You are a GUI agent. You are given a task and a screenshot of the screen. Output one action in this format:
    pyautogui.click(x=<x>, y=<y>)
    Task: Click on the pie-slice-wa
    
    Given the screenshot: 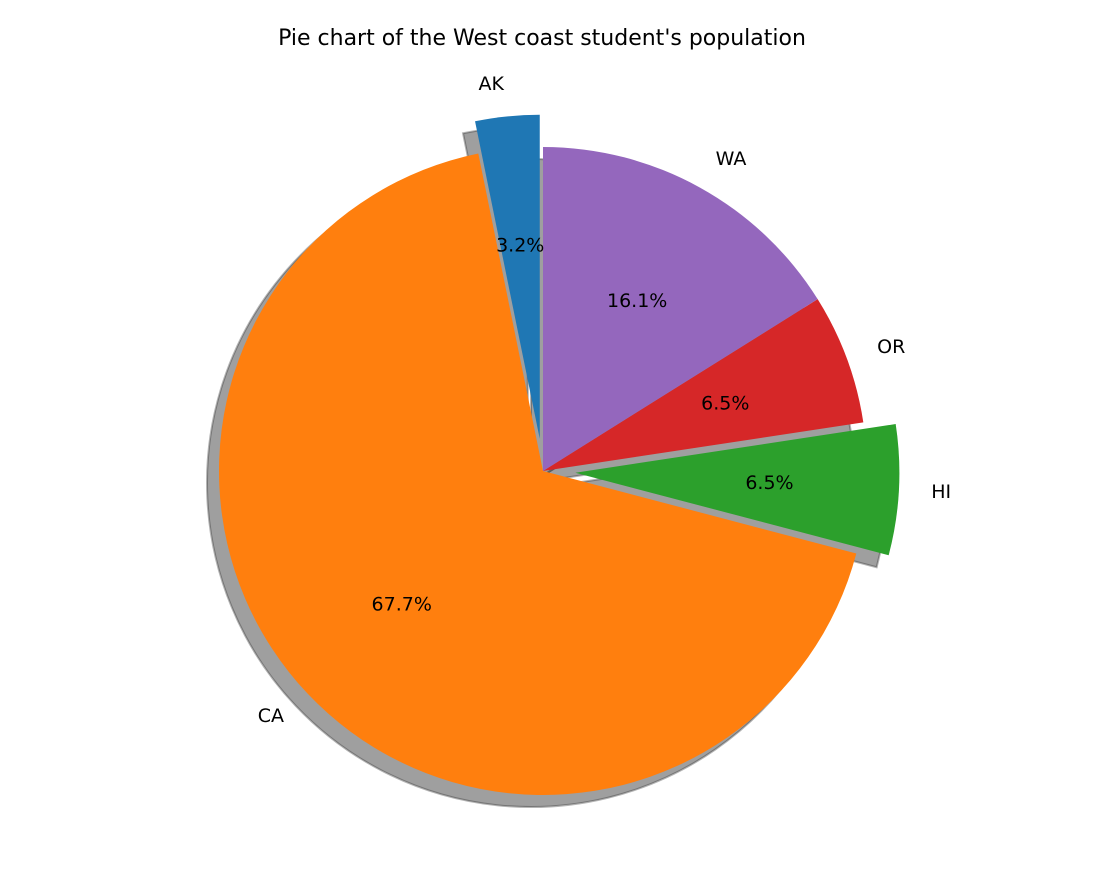 What is the action you would take?
    pyautogui.click(x=680, y=309)
    